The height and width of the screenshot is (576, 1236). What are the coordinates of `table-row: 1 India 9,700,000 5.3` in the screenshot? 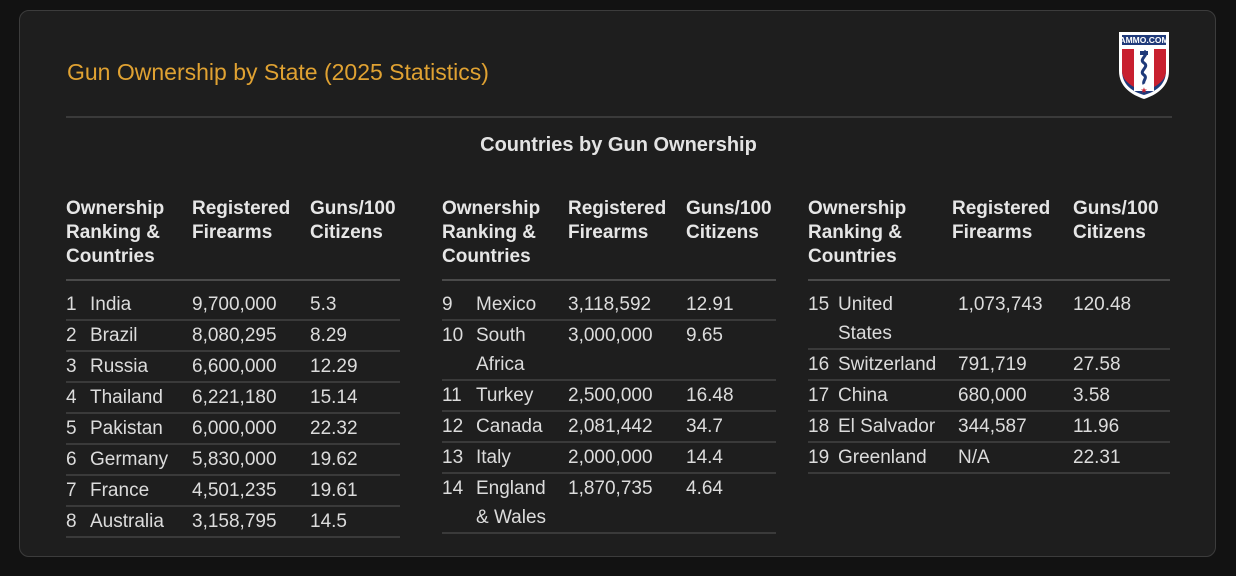 It's located at (233, 305).